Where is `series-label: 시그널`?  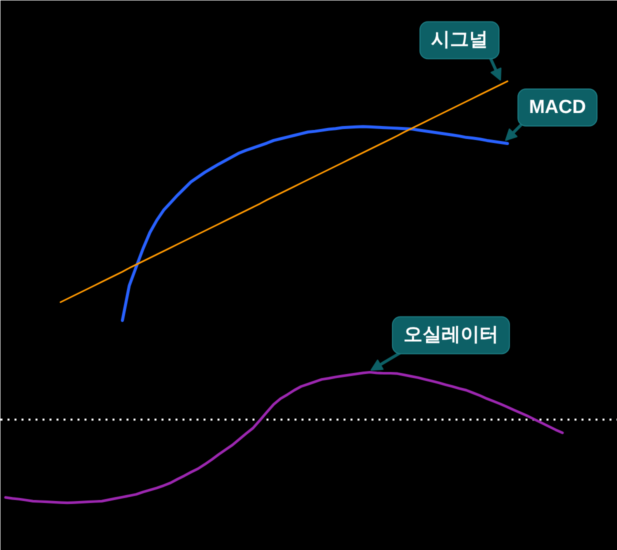 series-label: 시그널 is located at coordinates (459, 40).